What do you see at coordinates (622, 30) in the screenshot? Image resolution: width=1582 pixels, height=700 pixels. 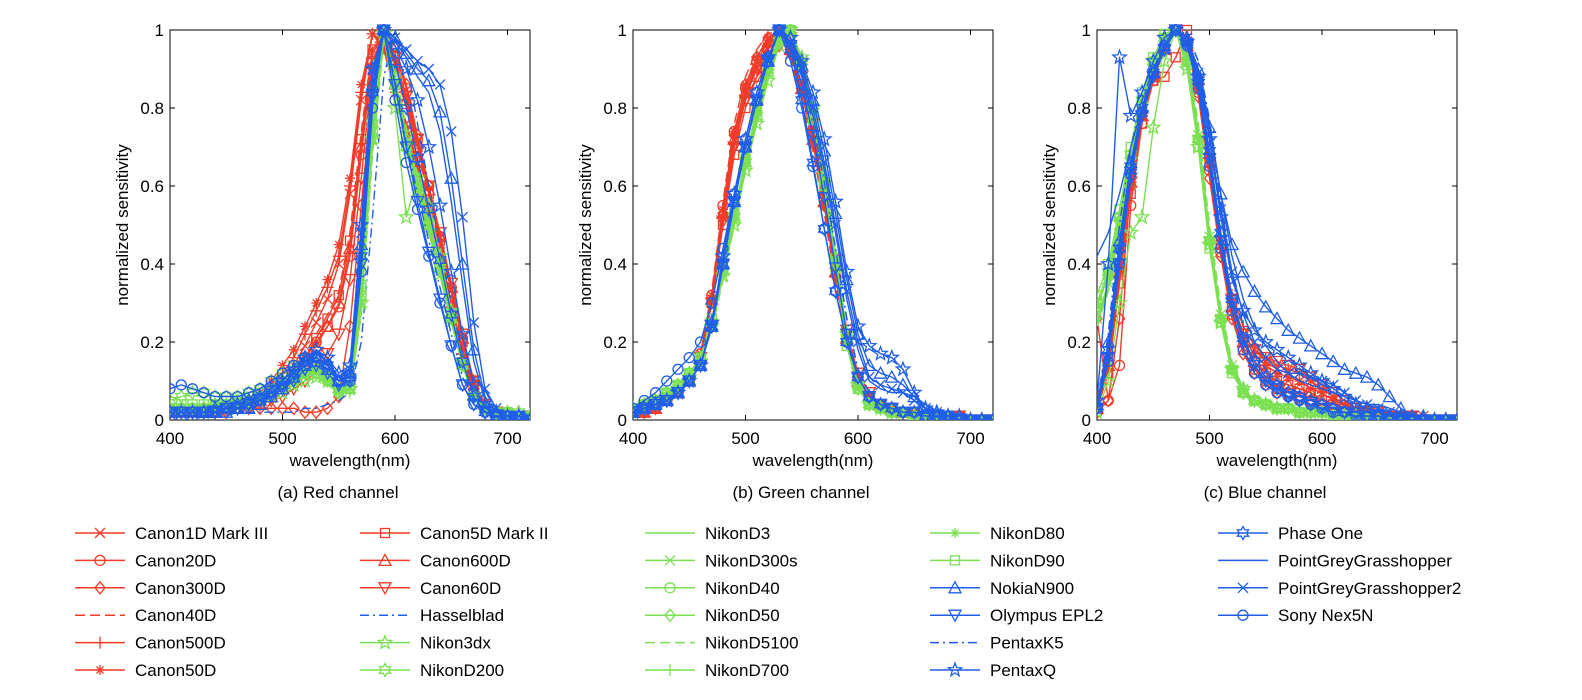 I see `y-tick-label: 1` at bounding box center [622, 30].